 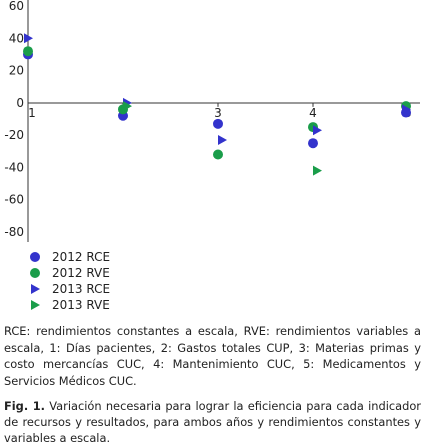 What do you see at coordinates (32, 113) in the screenshot?
I see `x-tick-label: 1` at bounding box center [32, 113].